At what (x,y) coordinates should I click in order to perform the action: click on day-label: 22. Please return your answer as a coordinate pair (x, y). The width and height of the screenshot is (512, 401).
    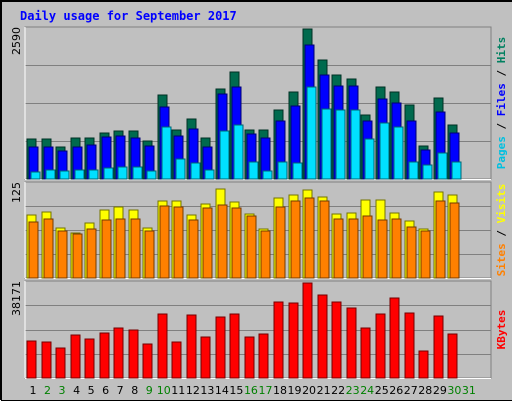
    Looking at the image, I should click on (338, 390).